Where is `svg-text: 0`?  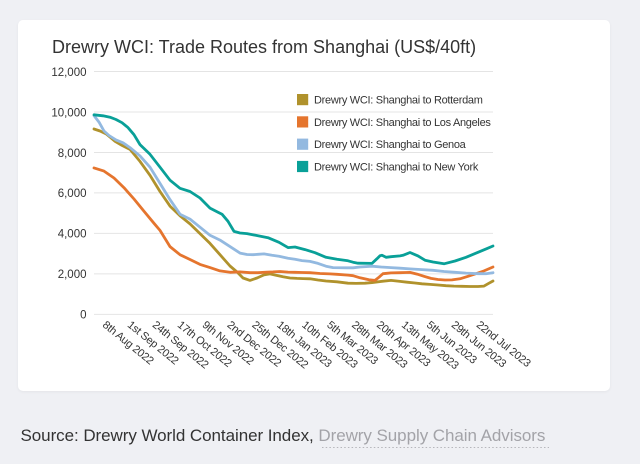
svg-text: 0 is located at coordinates (83, 316).